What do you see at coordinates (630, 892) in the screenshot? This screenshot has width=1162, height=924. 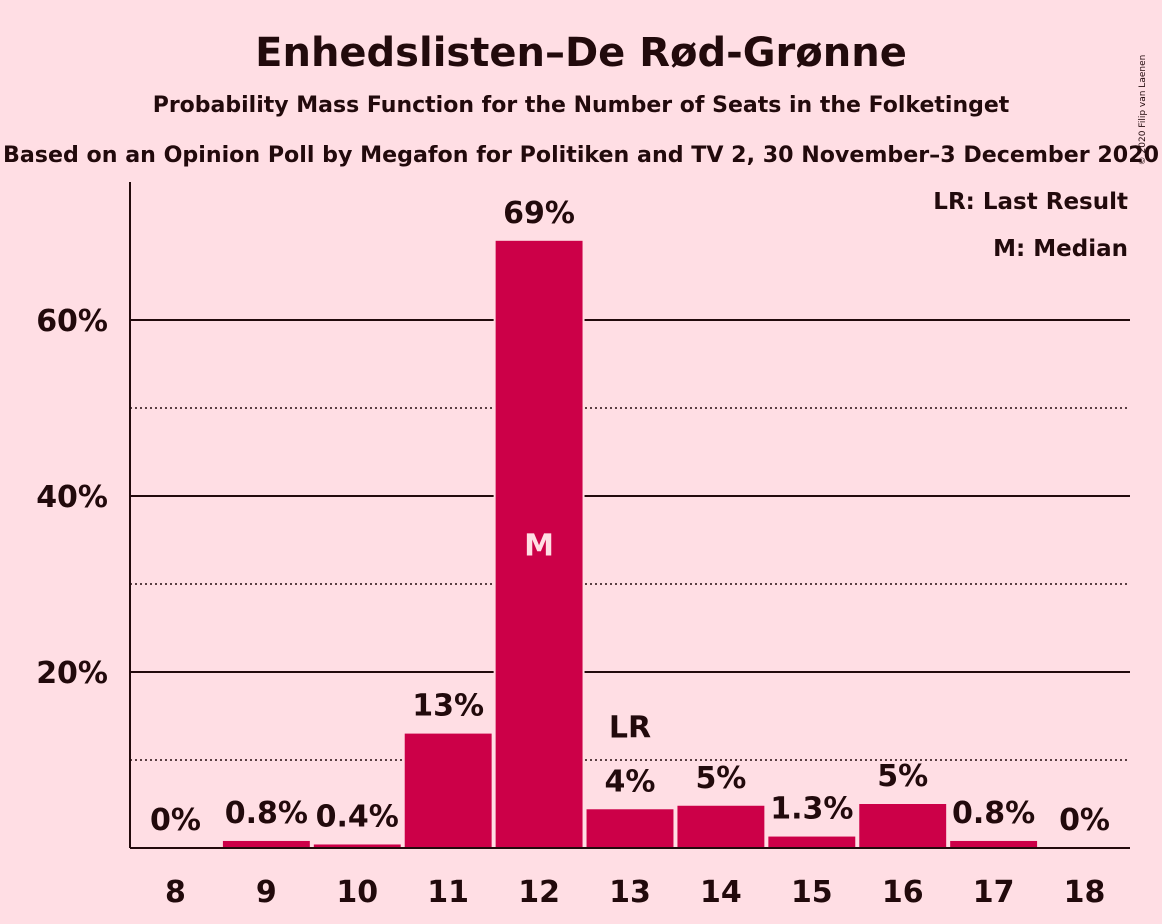 I see `x-tick-label: 13` at bounding box center [630, 892].